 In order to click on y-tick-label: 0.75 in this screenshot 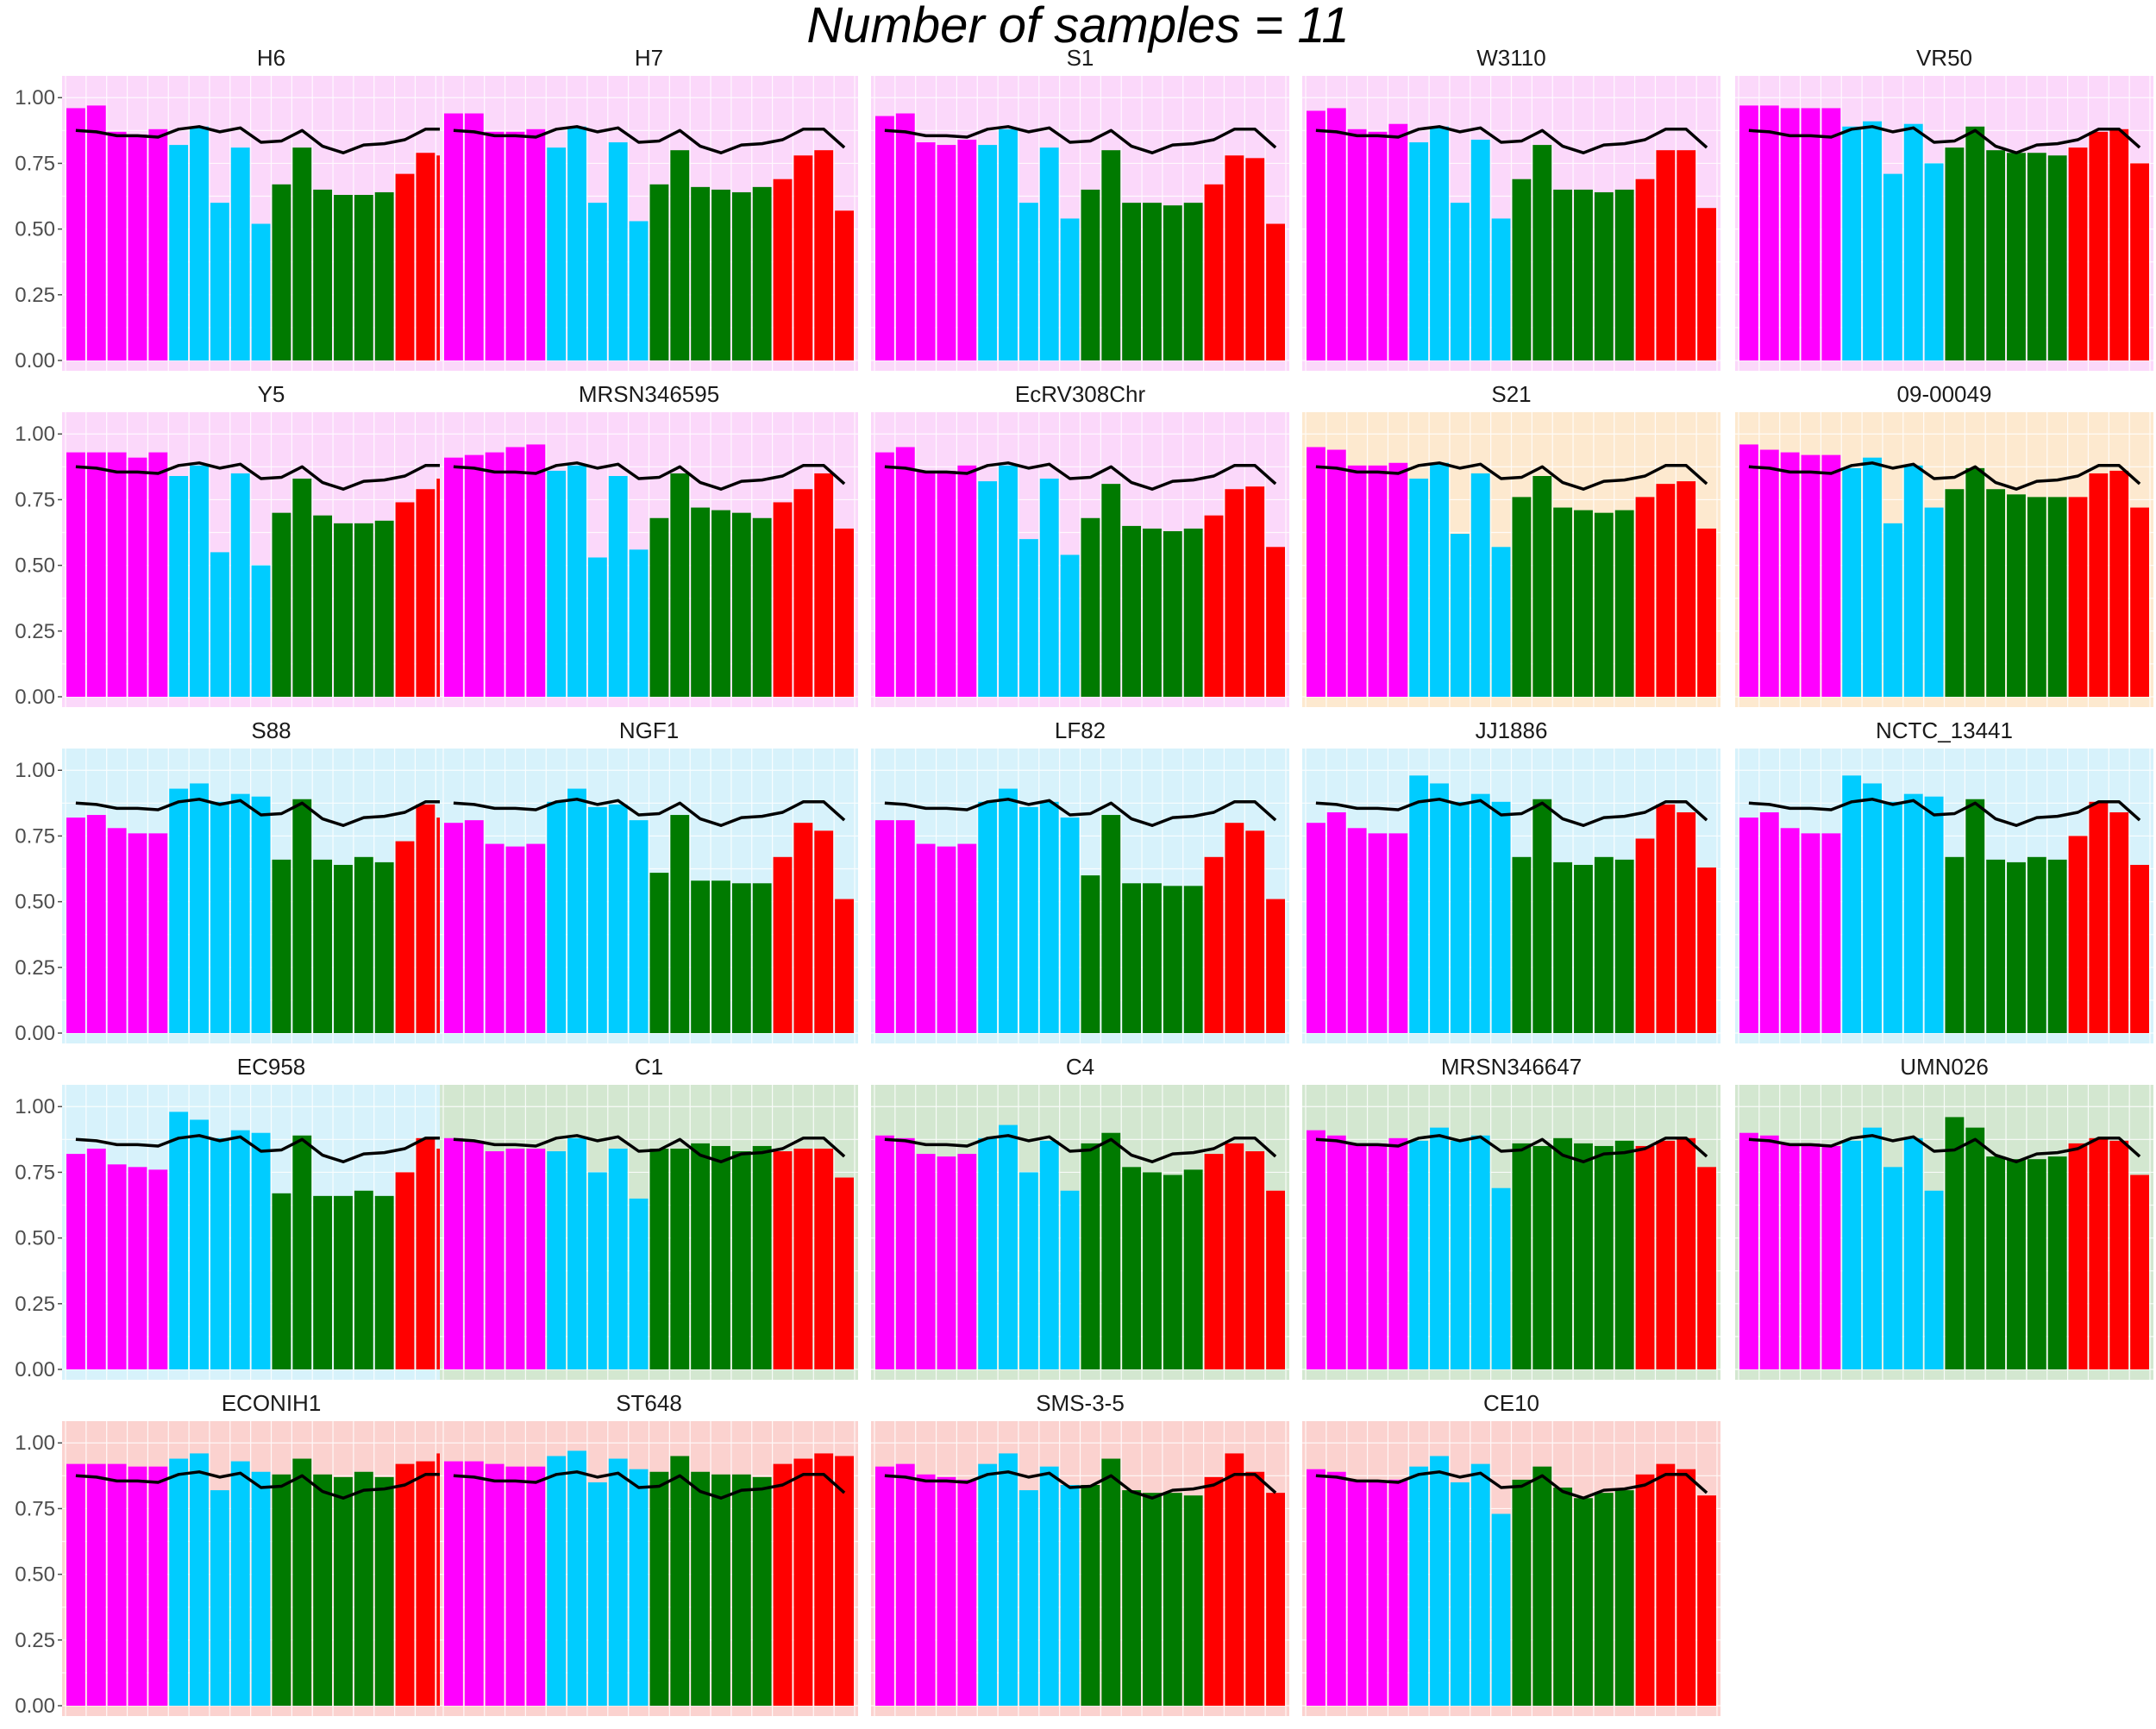, I will do `click(35, 500)`.